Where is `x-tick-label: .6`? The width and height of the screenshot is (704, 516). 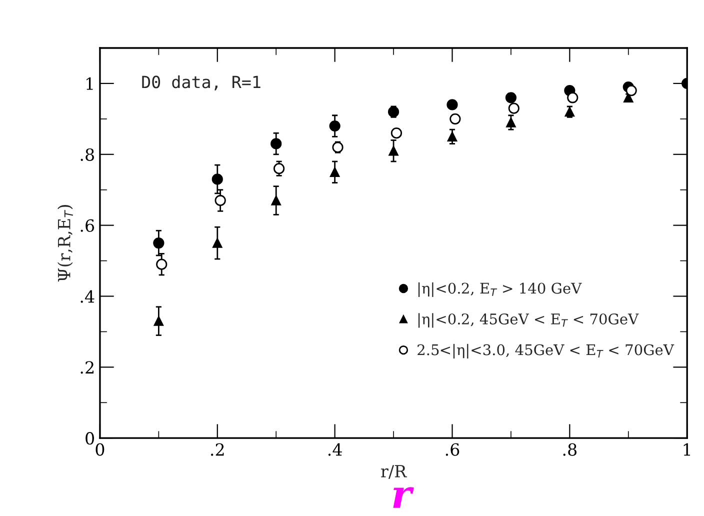 x-tick-label: .6 is located at coordinates (453, 449).